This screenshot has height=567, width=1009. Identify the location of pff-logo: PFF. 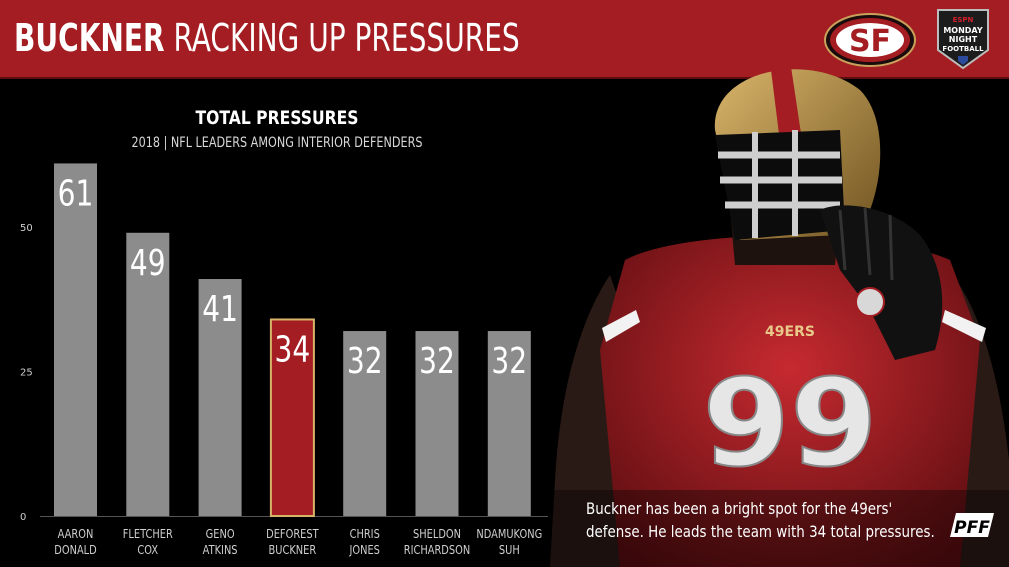
(972, 525).